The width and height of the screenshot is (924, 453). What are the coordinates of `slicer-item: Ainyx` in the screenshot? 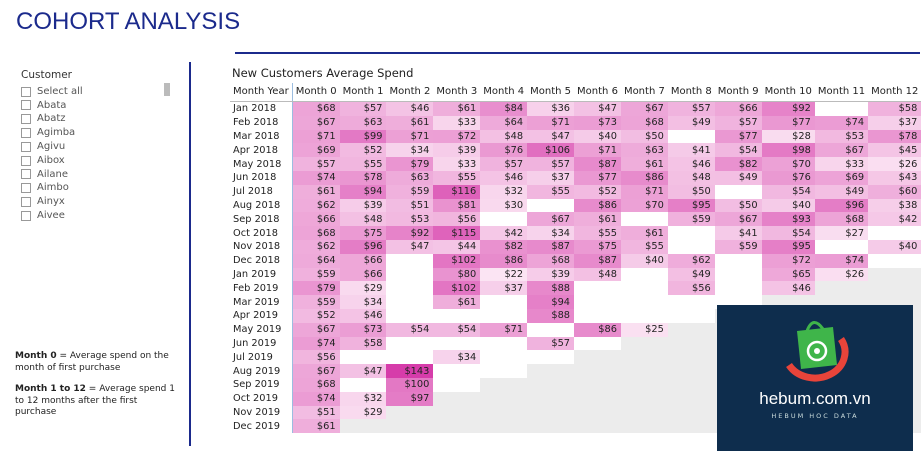 It's located at (52, 202).